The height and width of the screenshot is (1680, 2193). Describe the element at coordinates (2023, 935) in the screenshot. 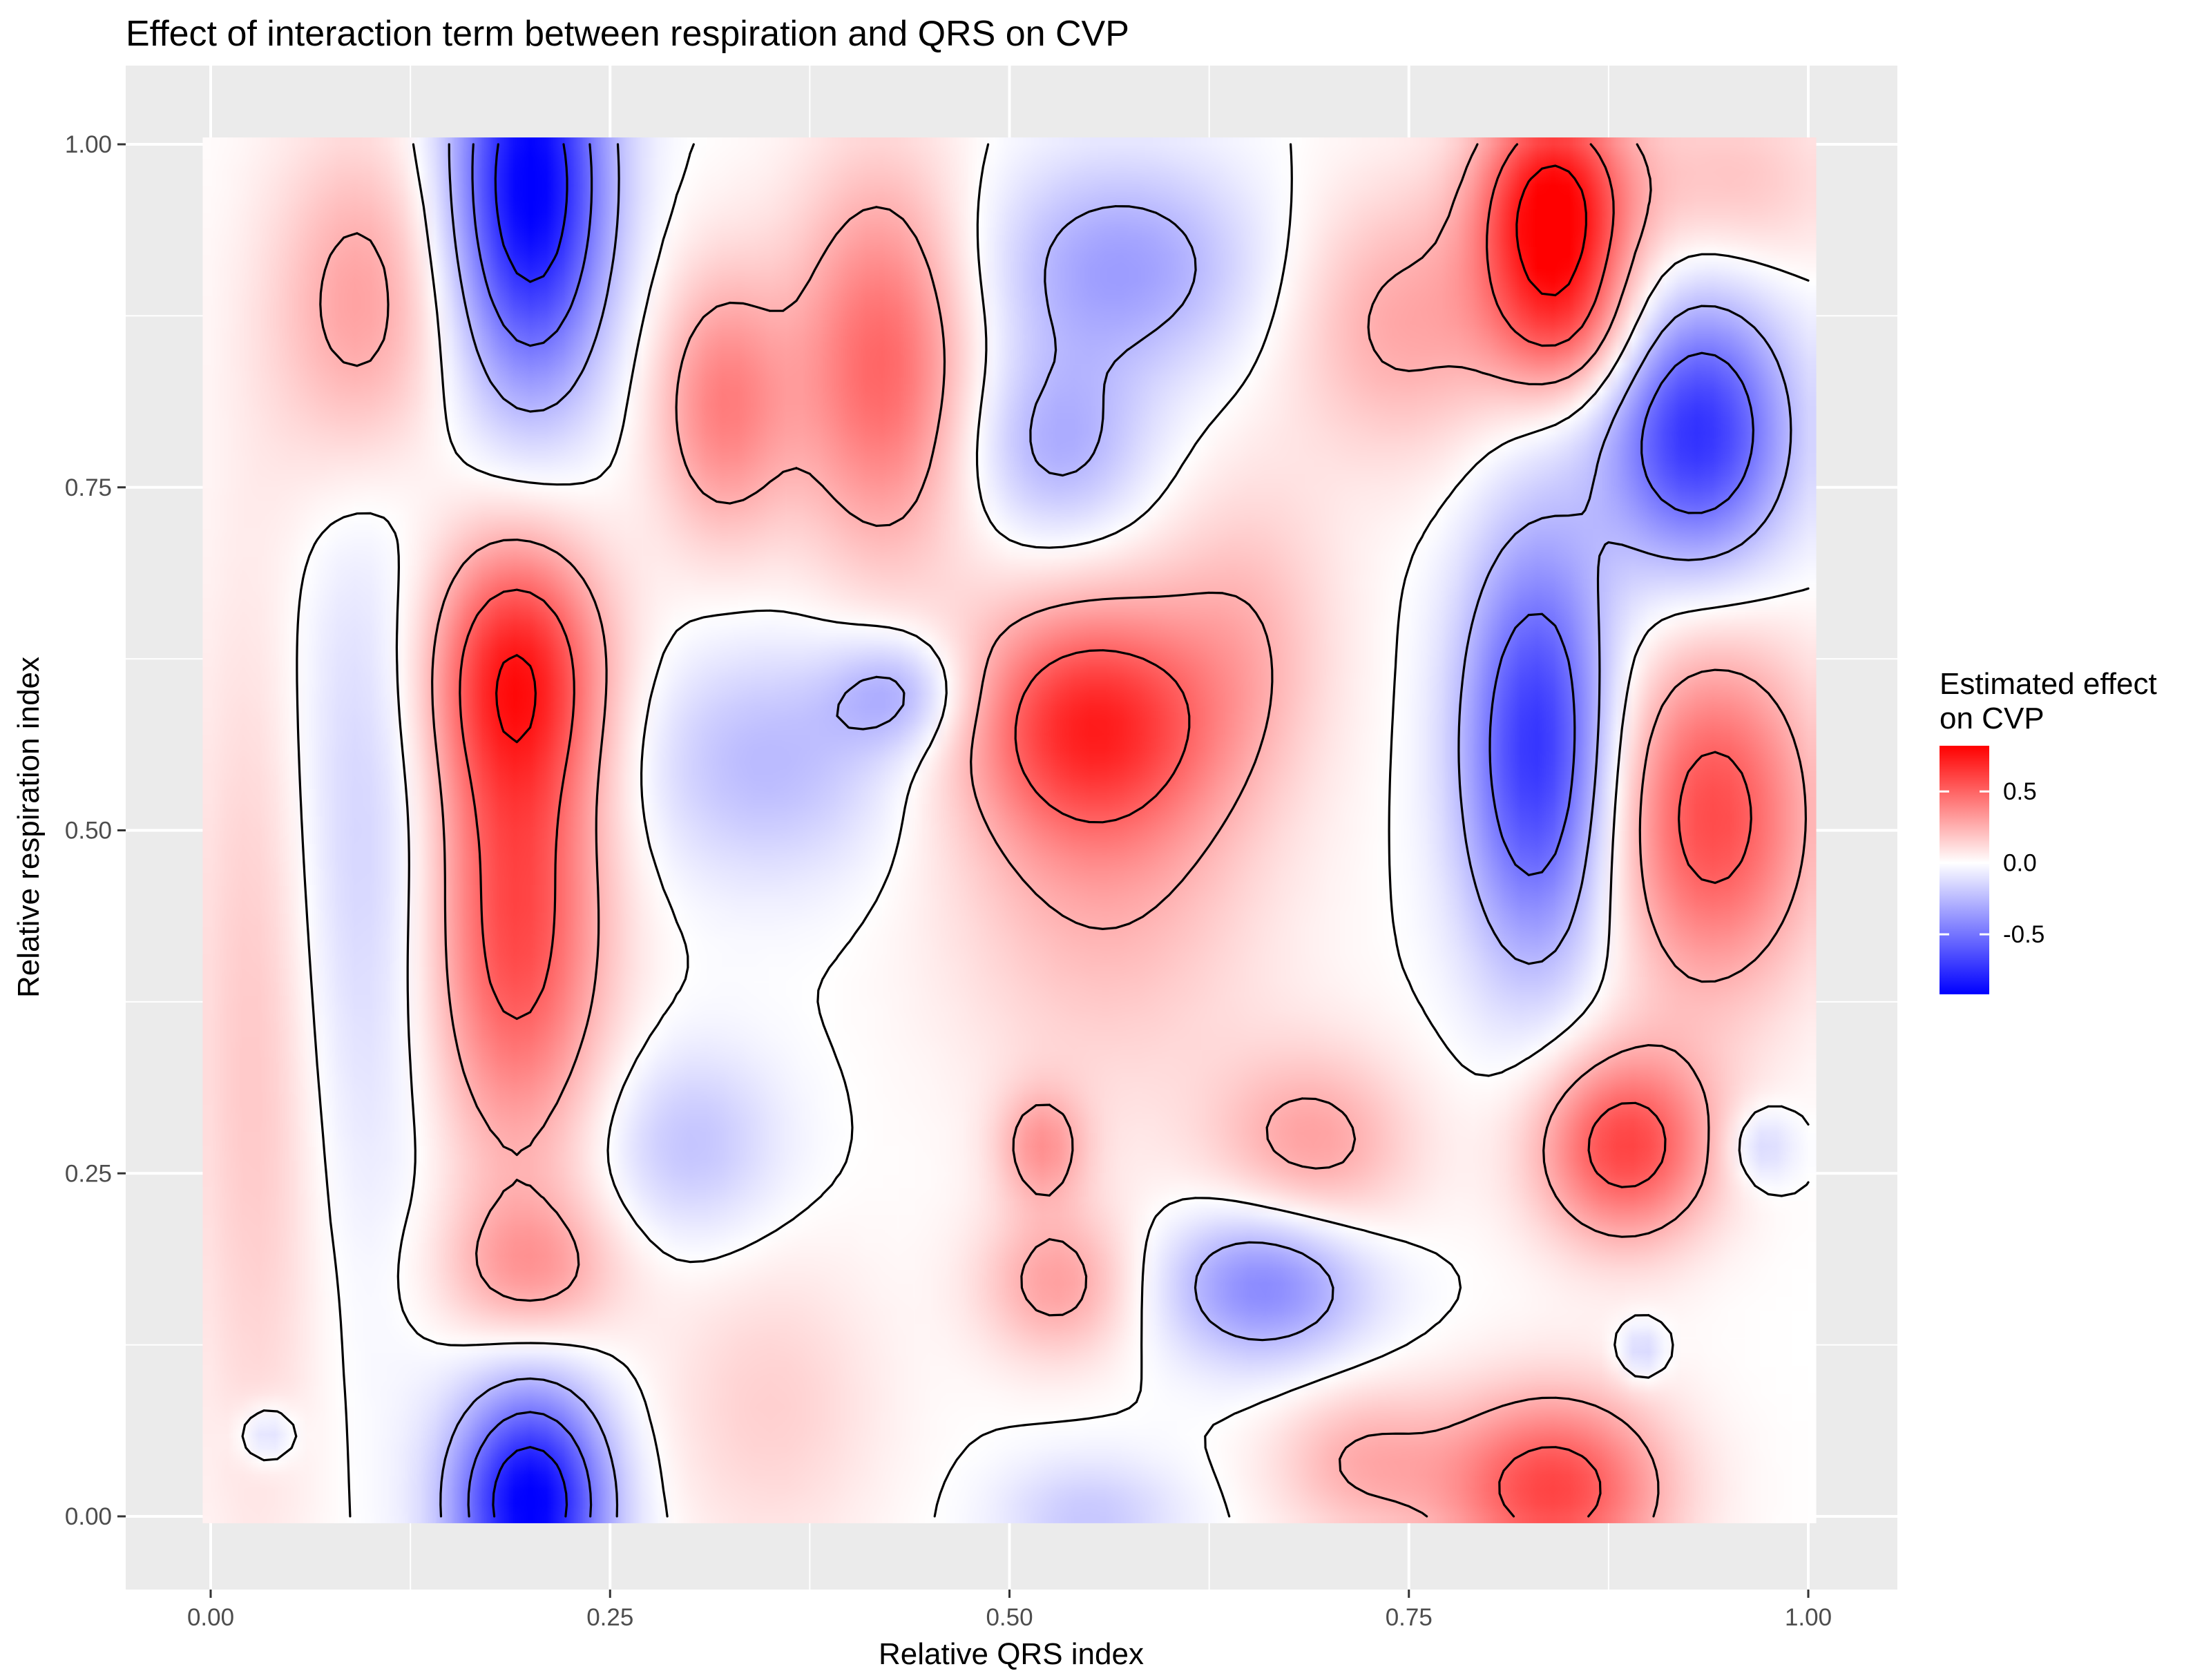

I see `legend-tick-label: -0.5` at that location.